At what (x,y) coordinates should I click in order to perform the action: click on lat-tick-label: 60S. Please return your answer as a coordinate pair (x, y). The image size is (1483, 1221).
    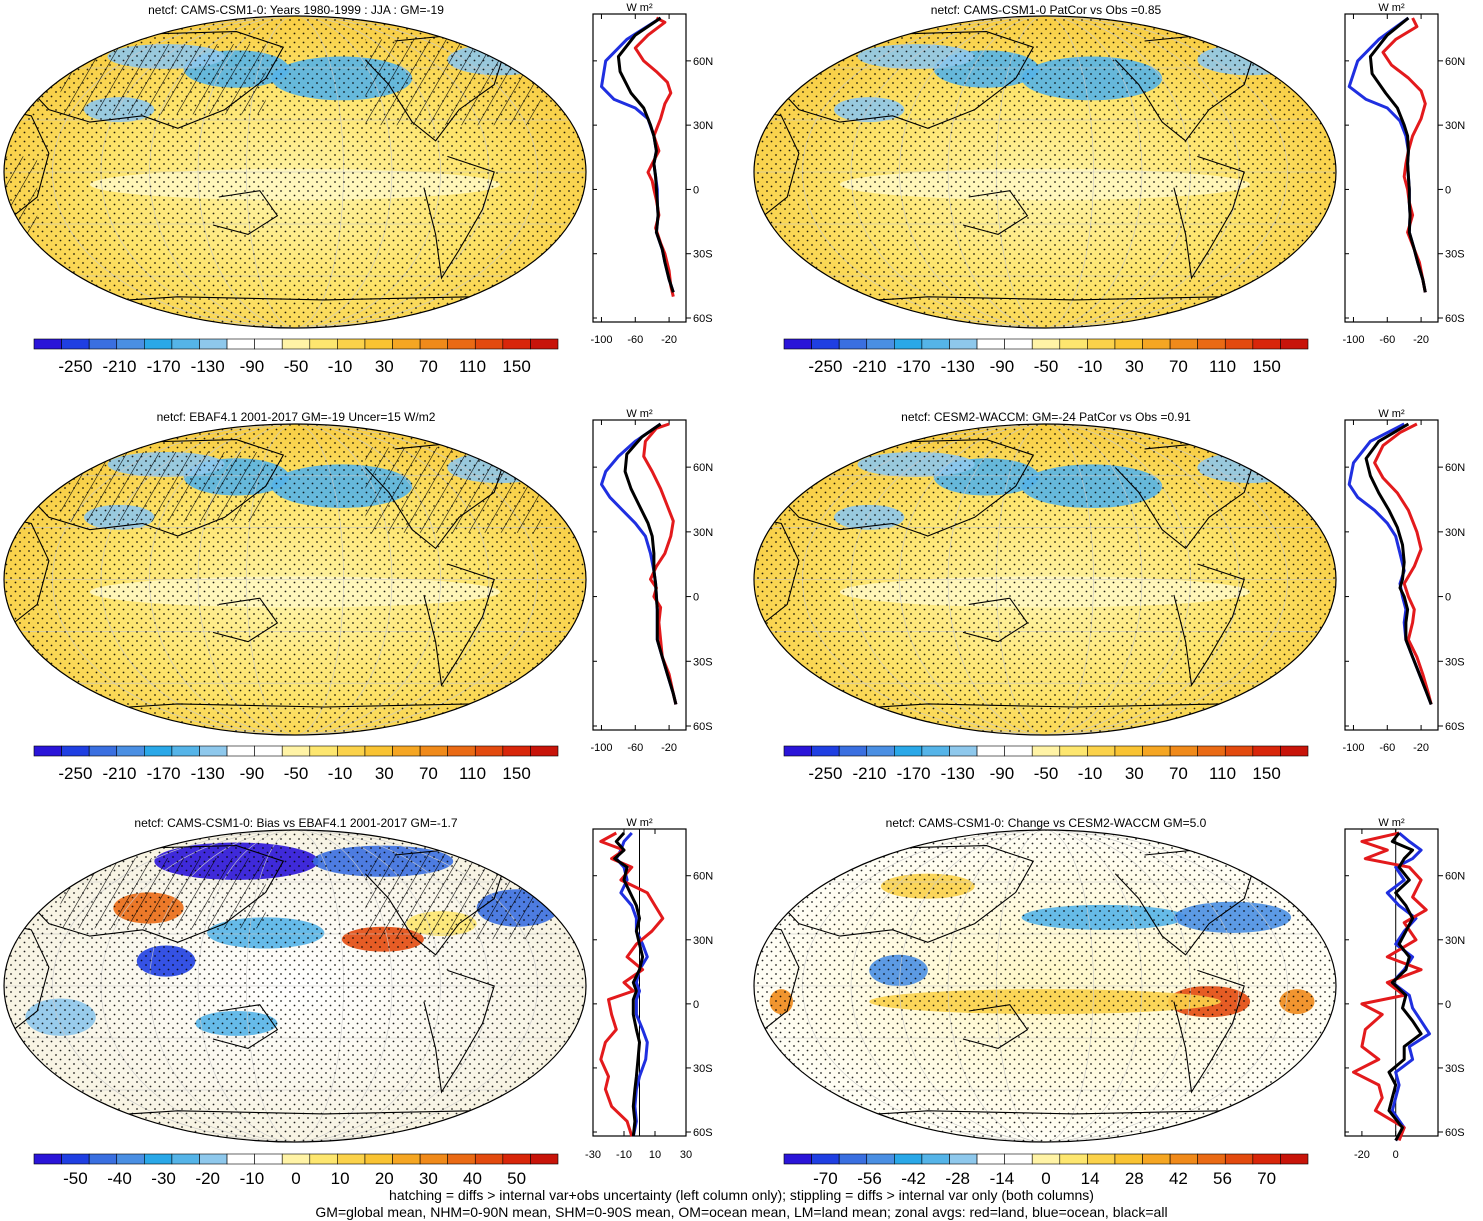
    Looking at the image, I should click on (703, 319).